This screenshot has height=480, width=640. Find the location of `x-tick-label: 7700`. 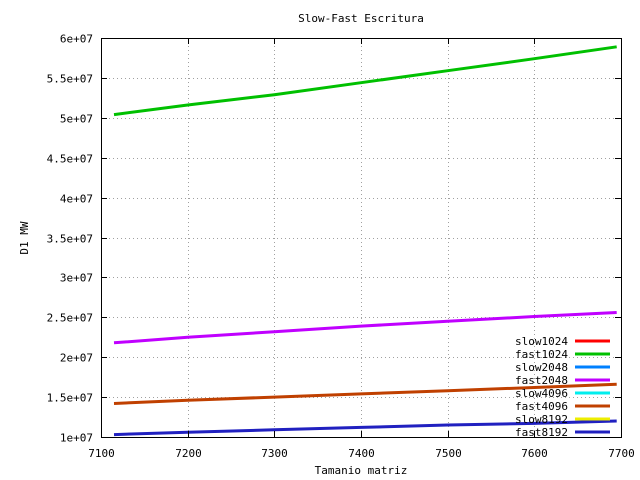

x-tick-label: 7700 is located at coordinates (621, 453).